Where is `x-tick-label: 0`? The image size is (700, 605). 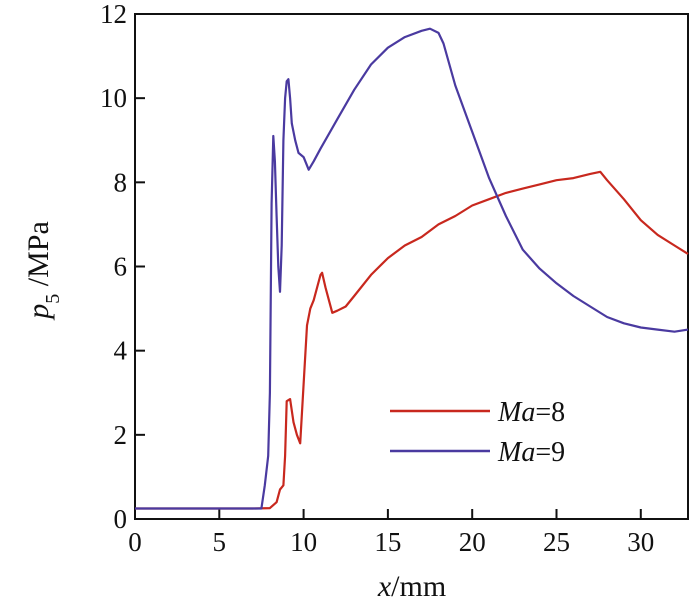 x-tick-label: 0 is located at coordinates (135, 542).